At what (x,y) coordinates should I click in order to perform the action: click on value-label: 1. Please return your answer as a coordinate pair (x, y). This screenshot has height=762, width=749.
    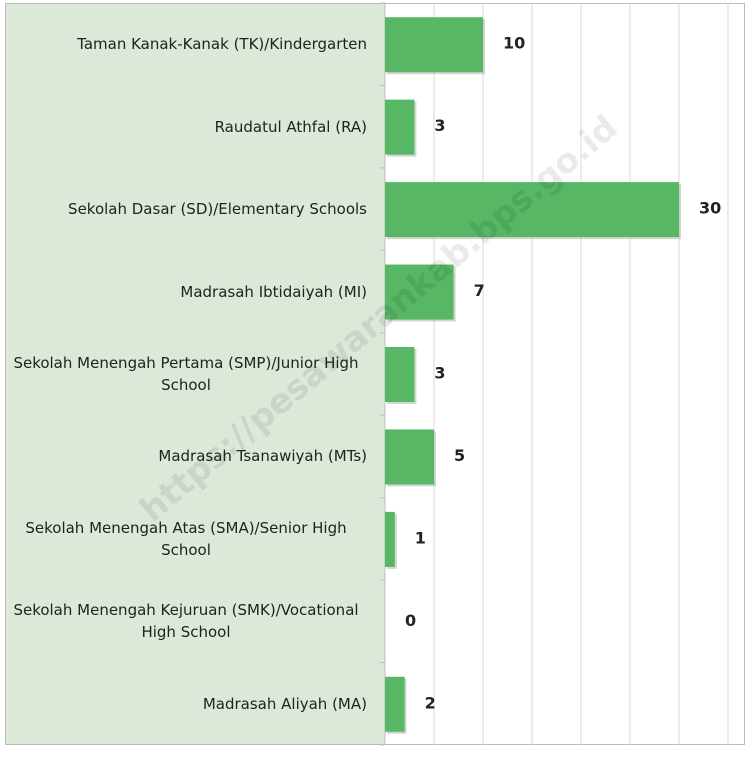
    Looking at the image, I should click on (420, 537).